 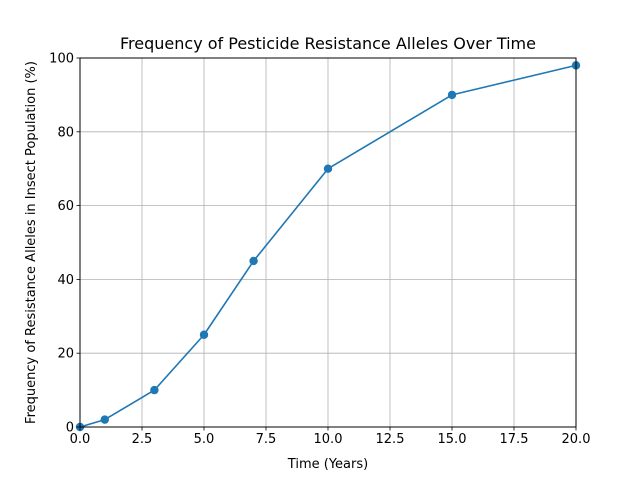 What do you see at coordinates (266, 439) in the screenshot?
I see `x-tick-label: 7.5` at bounding box center [266, 439].